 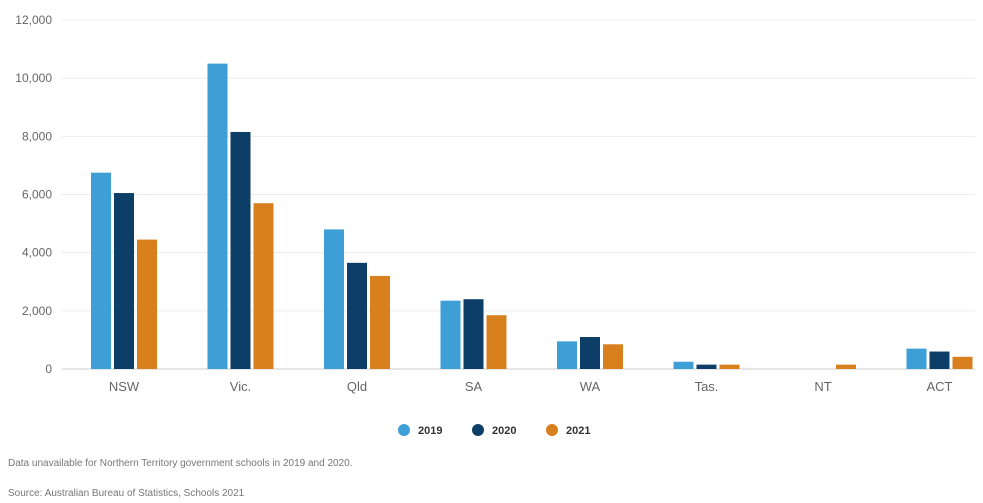 I want to click on bar-wa-2021, so click(x=613, y=356).